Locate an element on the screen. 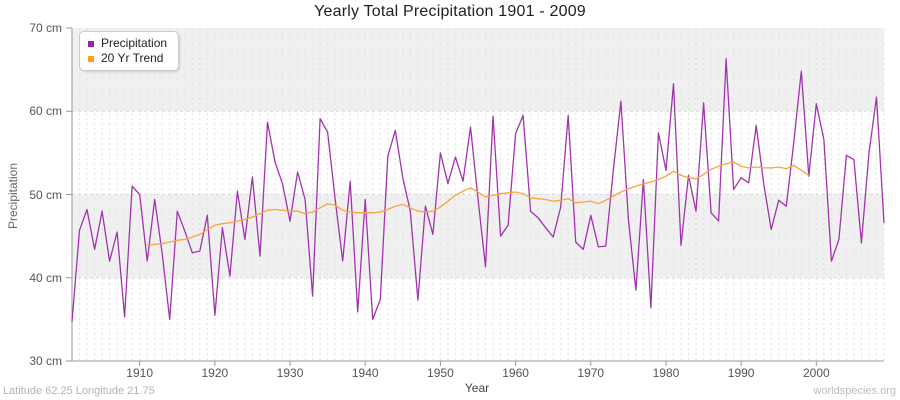  y-tick-label: 40 cm is located at coordinates (45, 277).